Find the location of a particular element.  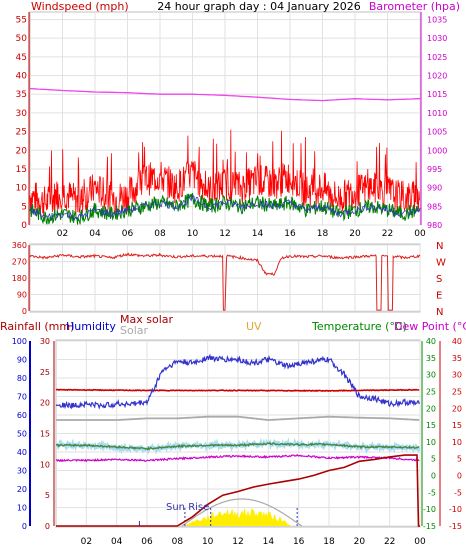

dewpoint-tick-label: 5 is located at coordinates (459, 459).